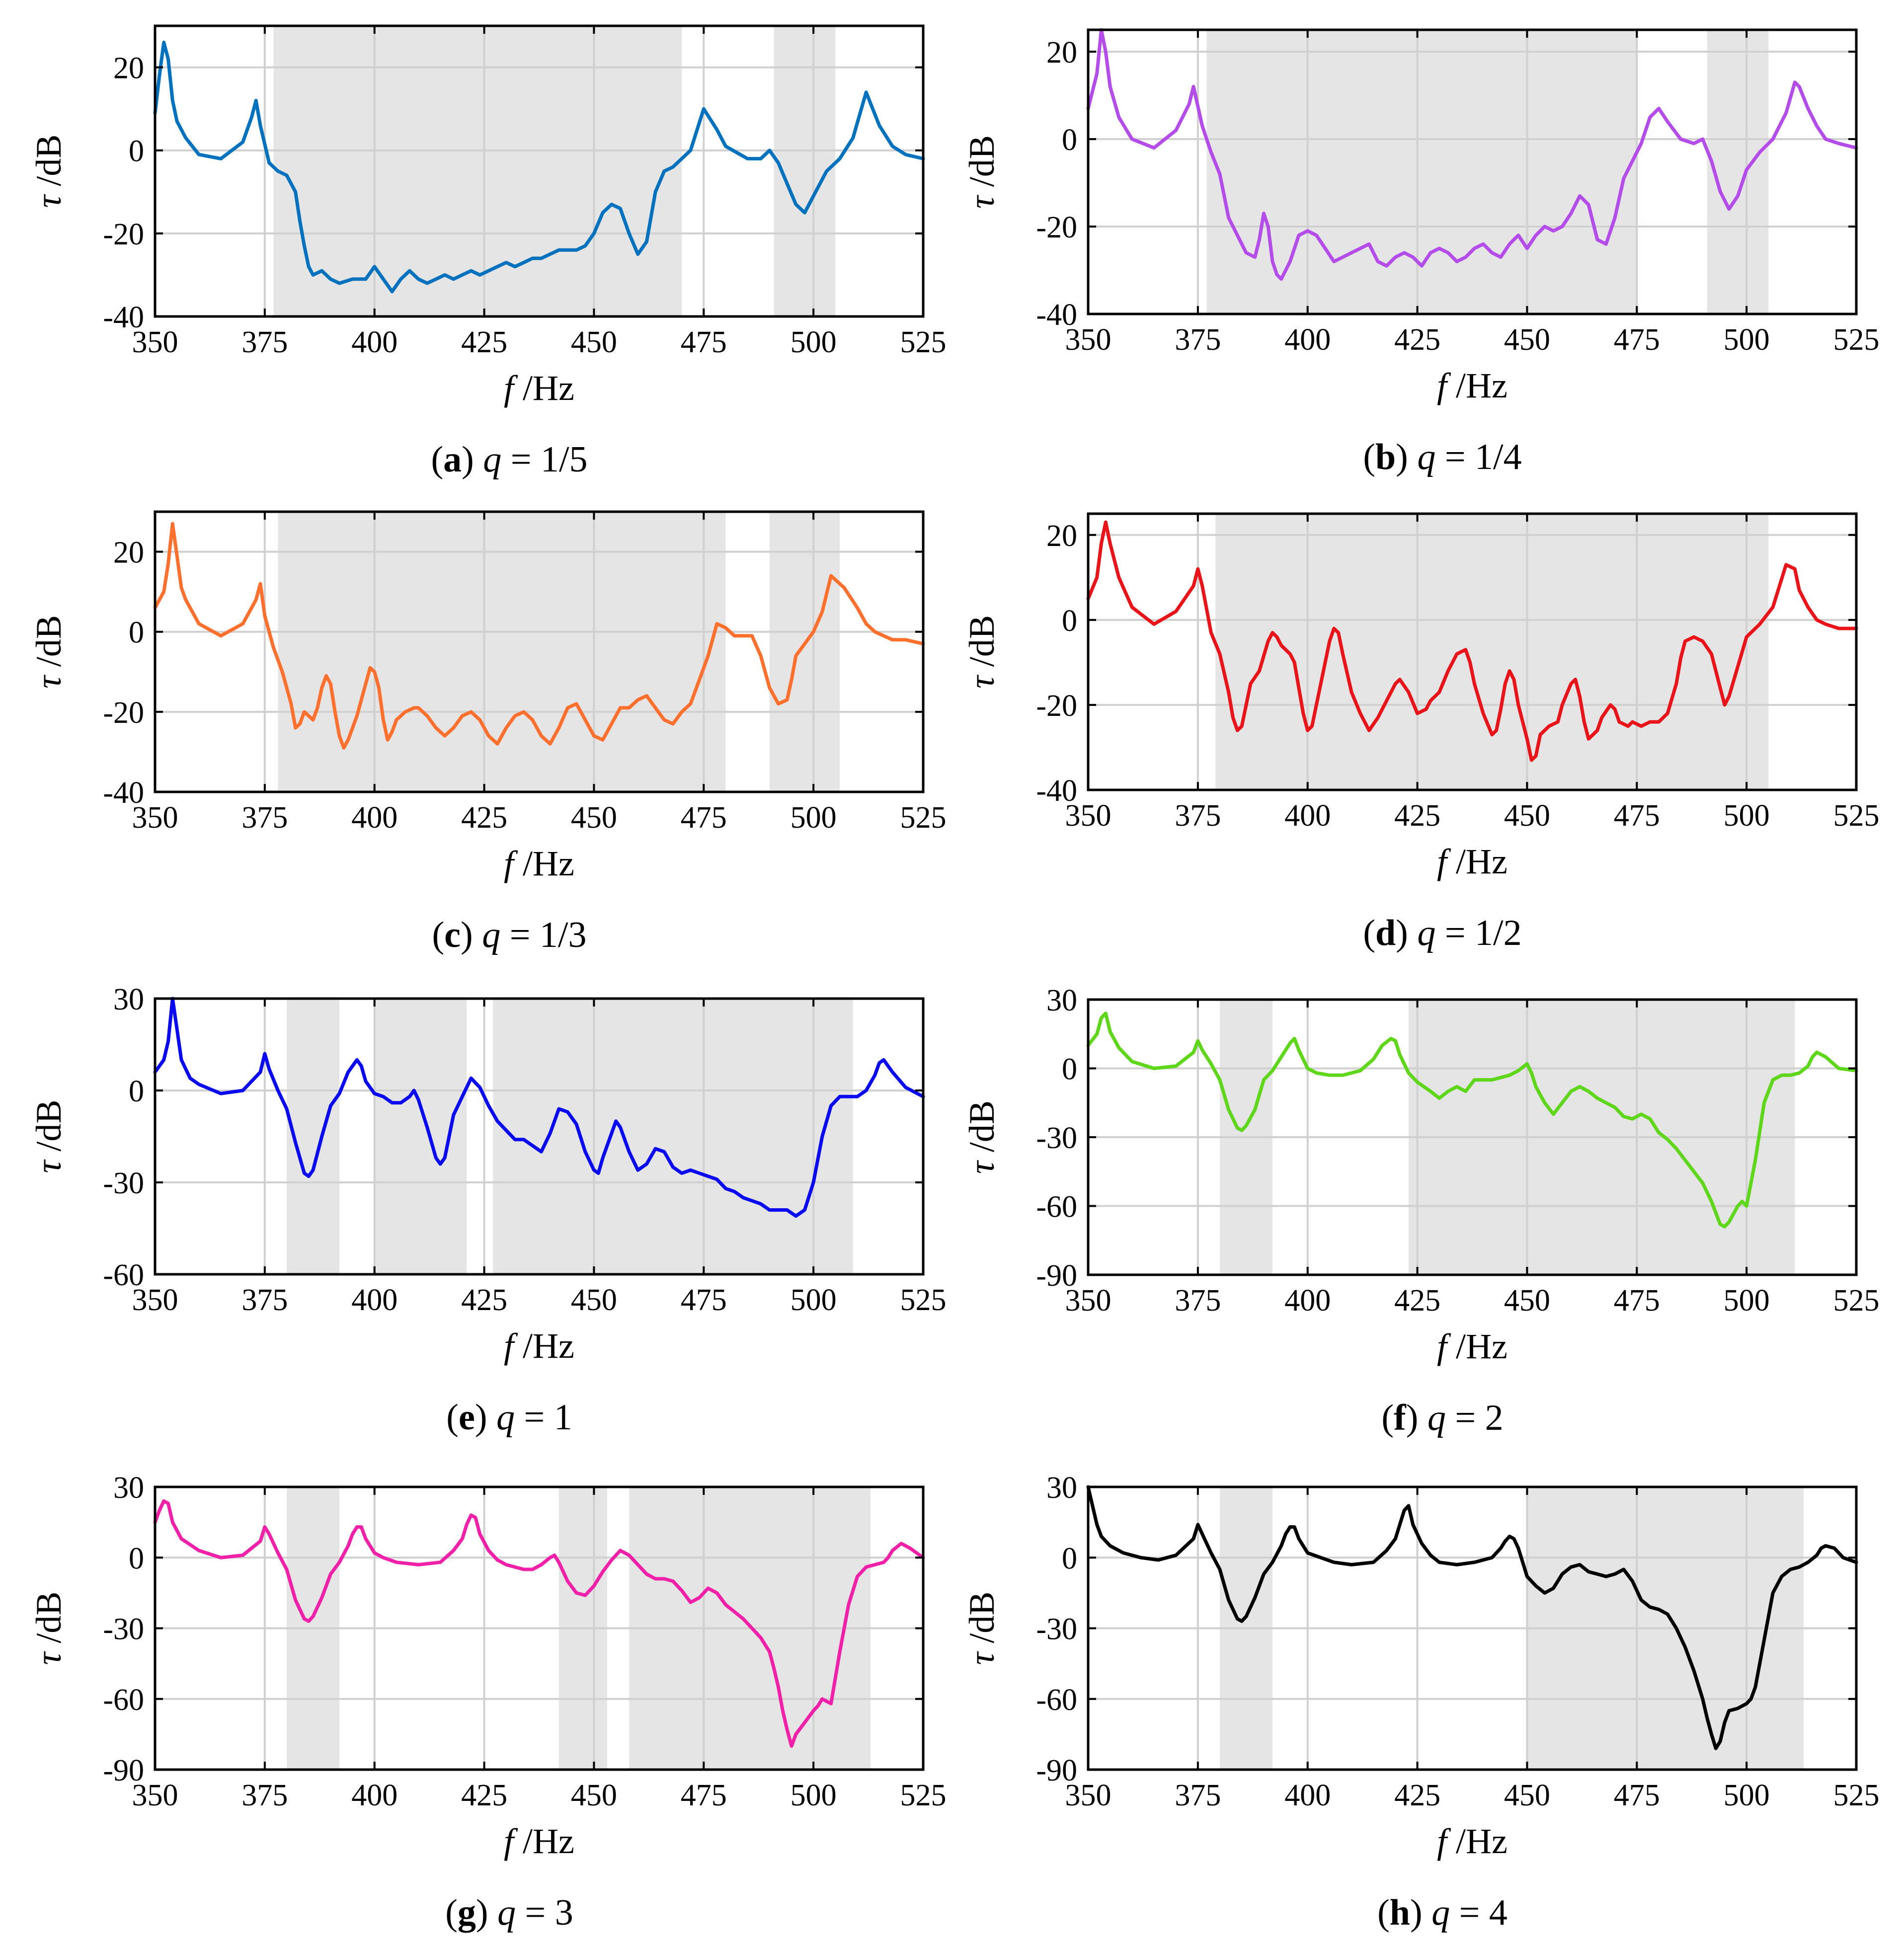  Describe the element at coordinates (509, 1912) in the screenshot. I see `panel-caption: (g) q = 3` at that location.